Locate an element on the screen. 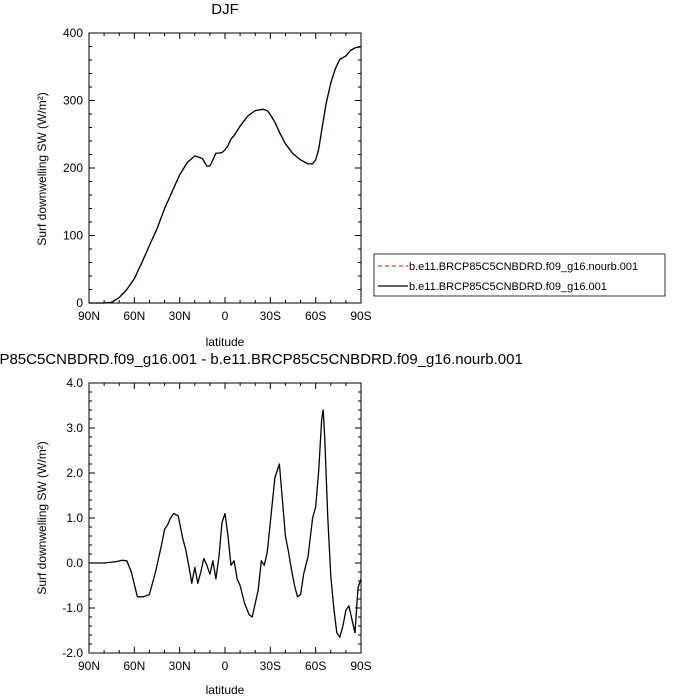 The height and width of the screenshot is (700, 700). legend-label-nourb: b.e11.BRCP85C5CNBDRD.f09_g16.nourb.001 is located at coordinates (523, 267).